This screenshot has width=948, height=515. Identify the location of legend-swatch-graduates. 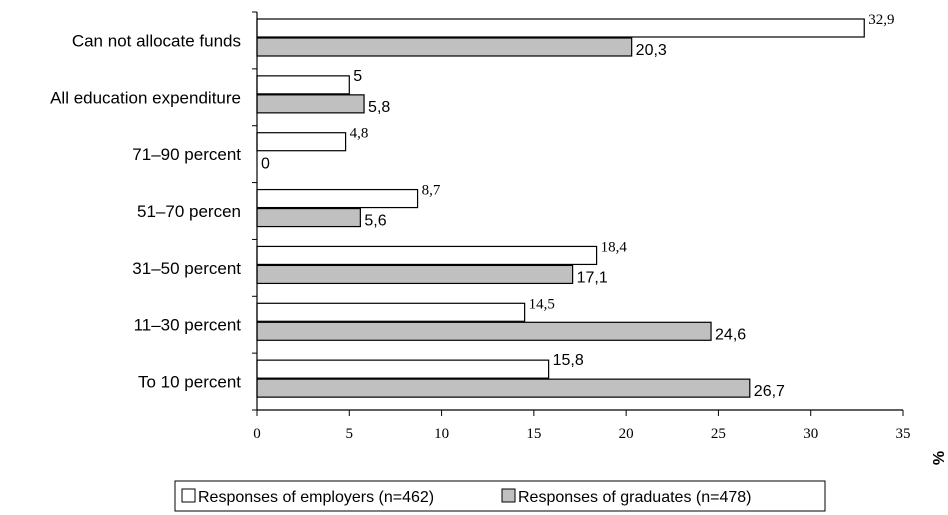
(508, 495).